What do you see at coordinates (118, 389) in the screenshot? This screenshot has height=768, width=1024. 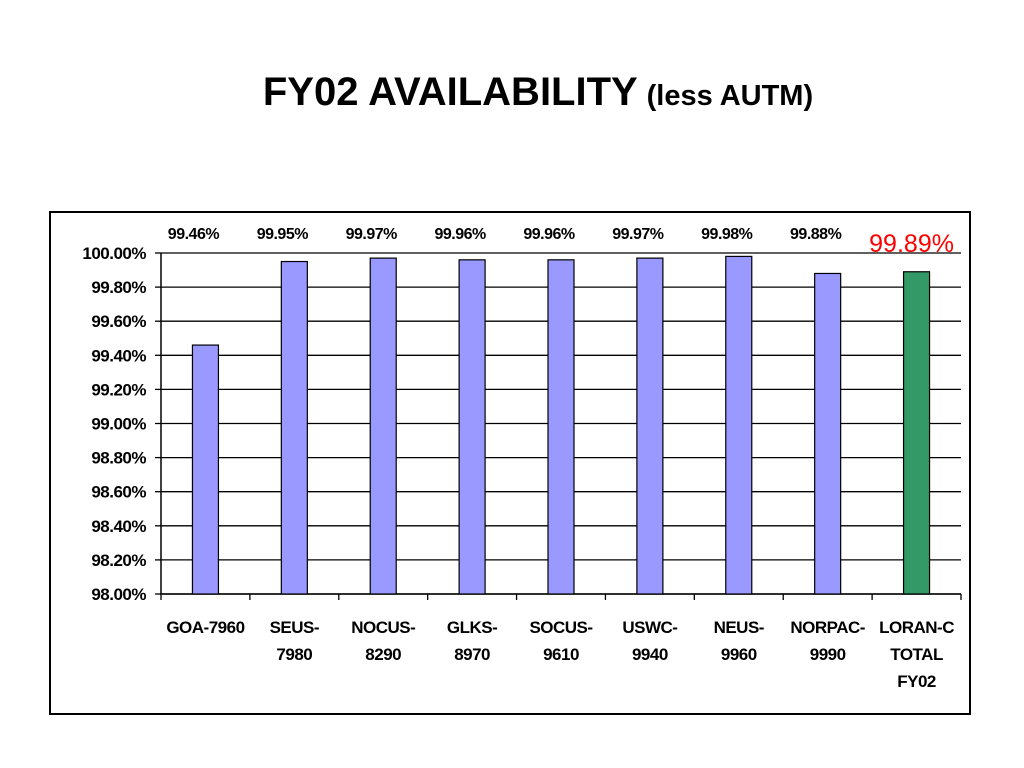 I see `y-tick-label: 99.20%` at bounding box center [118, 389].